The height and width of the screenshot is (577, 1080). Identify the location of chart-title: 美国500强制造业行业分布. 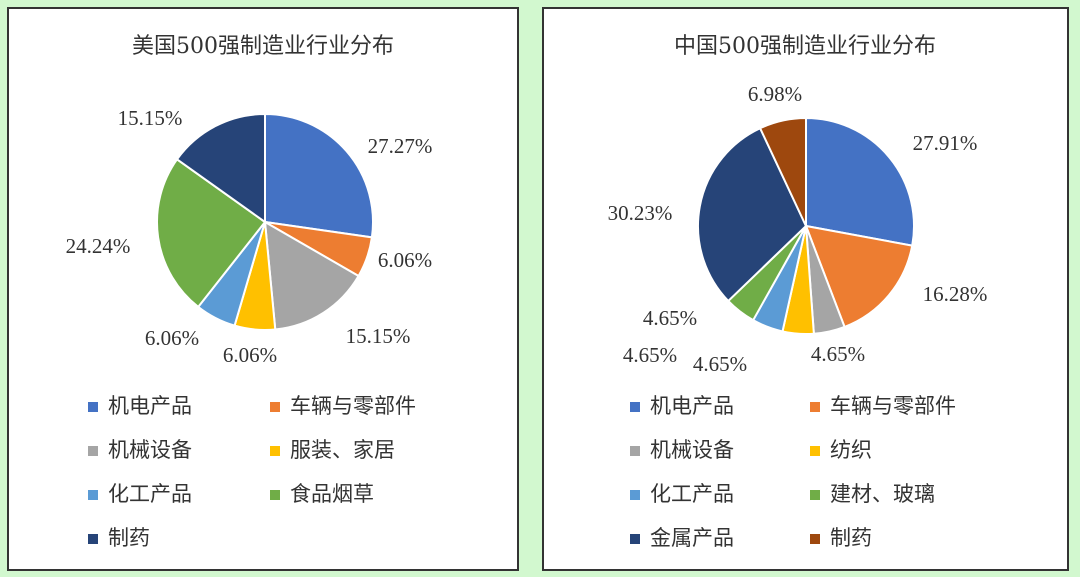
(263, 46).